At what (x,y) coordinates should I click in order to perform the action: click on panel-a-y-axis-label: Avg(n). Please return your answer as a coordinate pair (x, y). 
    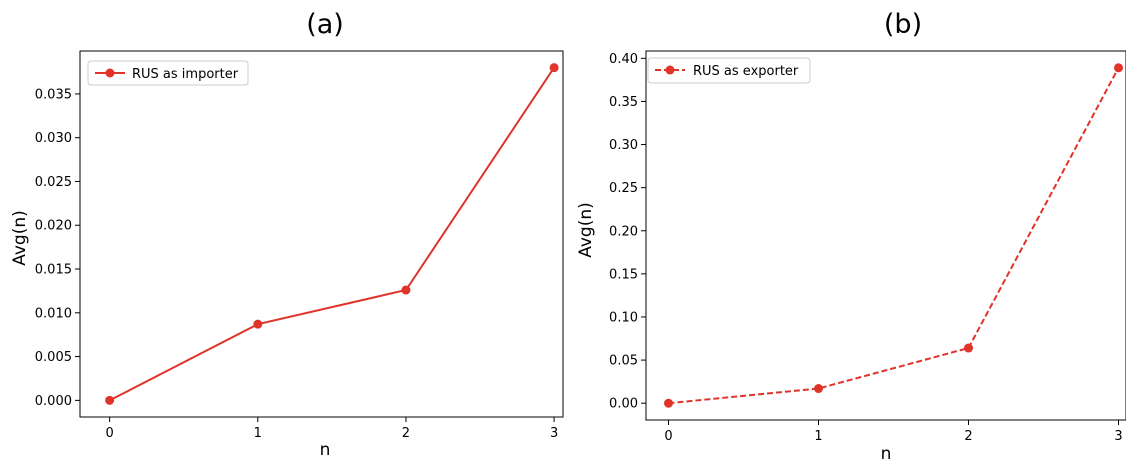
    Looking at the image, I should click on (20, 238).